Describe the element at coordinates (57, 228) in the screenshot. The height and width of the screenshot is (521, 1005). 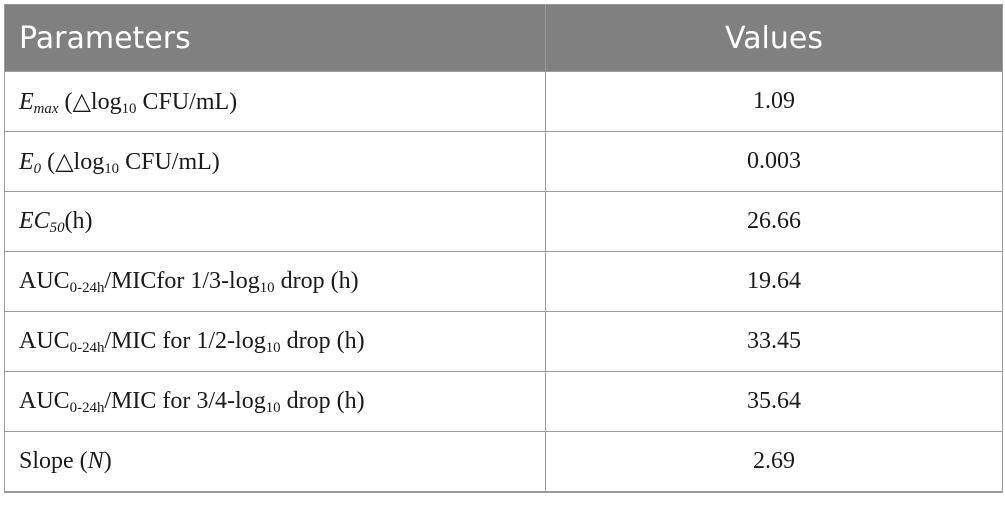
I see `param-subscript: 50` at that location.